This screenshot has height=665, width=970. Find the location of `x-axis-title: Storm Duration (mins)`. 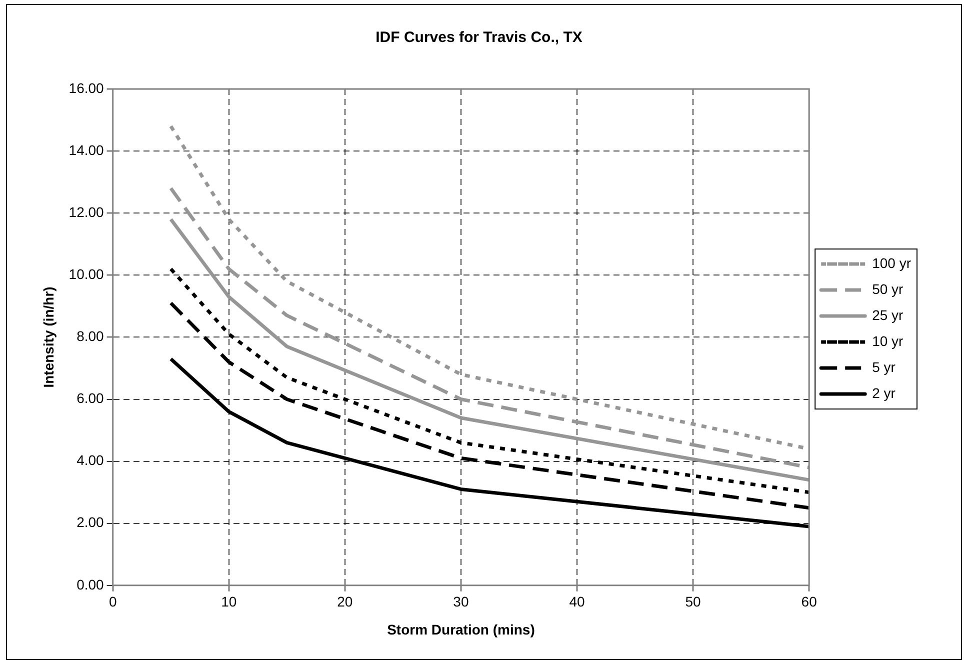

x-axis-title: Storm Duration (mins) is located at coordinates (461, 629).